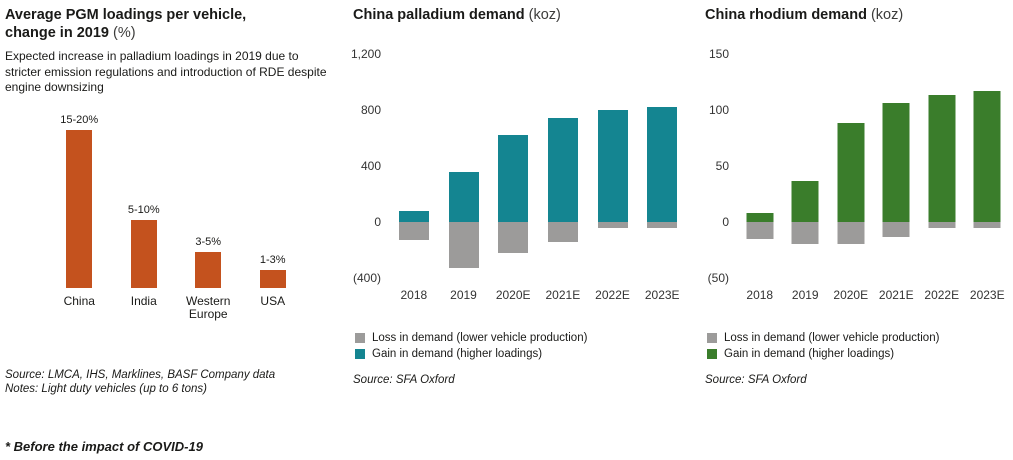 The image size is (1013, 460). What do you see at coordinates (718, 54) in the screenshot?
I see `y-tick-label: 150` at bounding box center [718, 54].